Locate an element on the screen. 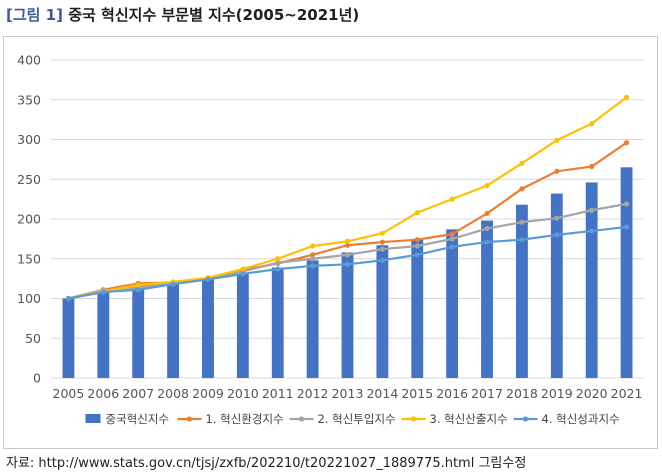 The width and height of the screenshot is (662, 476). point-s3-2021 is located at coordinates (626, 97).